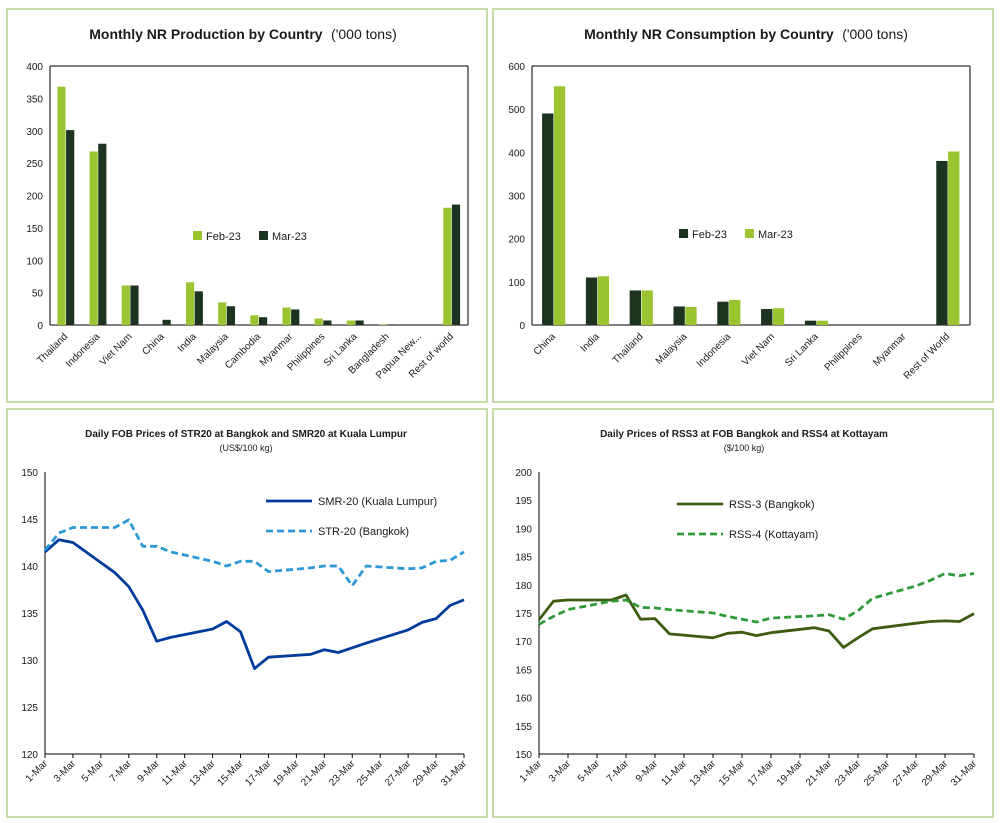 The width and height of the screenshot is (1000, 823). I want to click on y-tick-label: 50, so click(38, 294).